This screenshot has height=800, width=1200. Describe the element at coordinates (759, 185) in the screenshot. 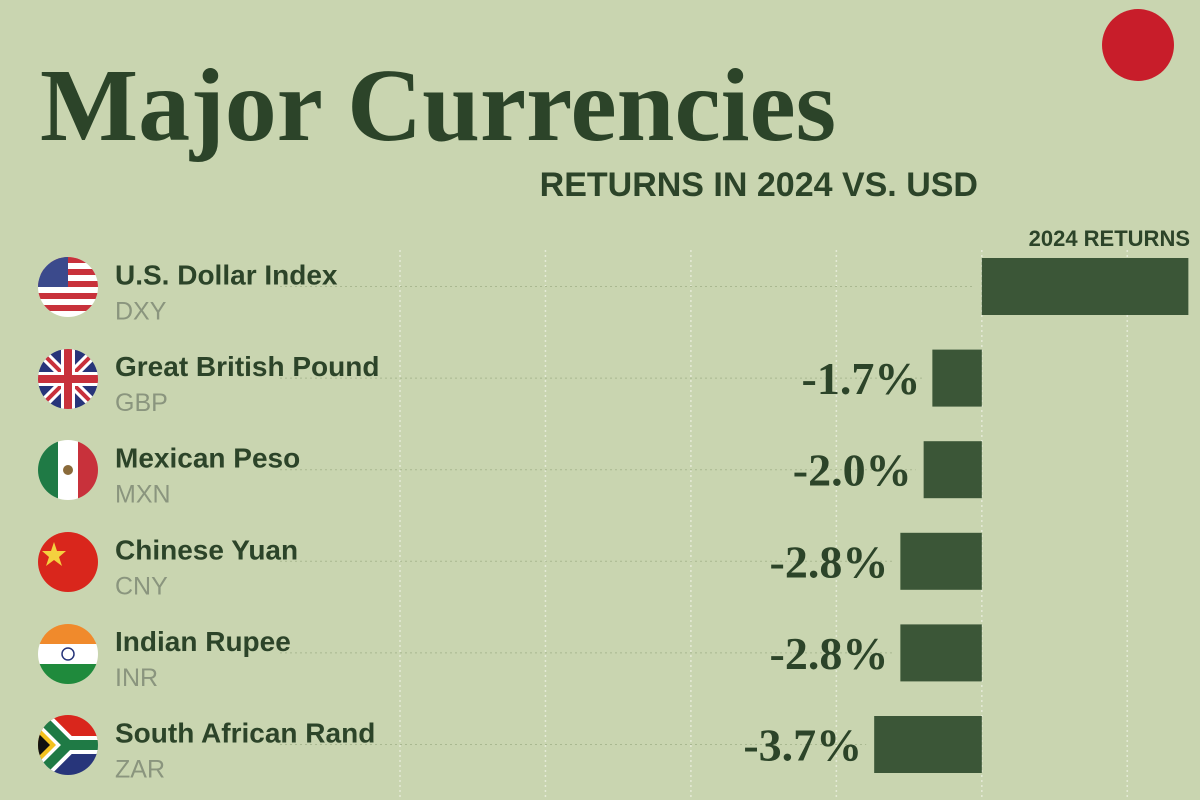

I see `chart-subtitle: RETURNS IN 2024 VS. USD` at that location.